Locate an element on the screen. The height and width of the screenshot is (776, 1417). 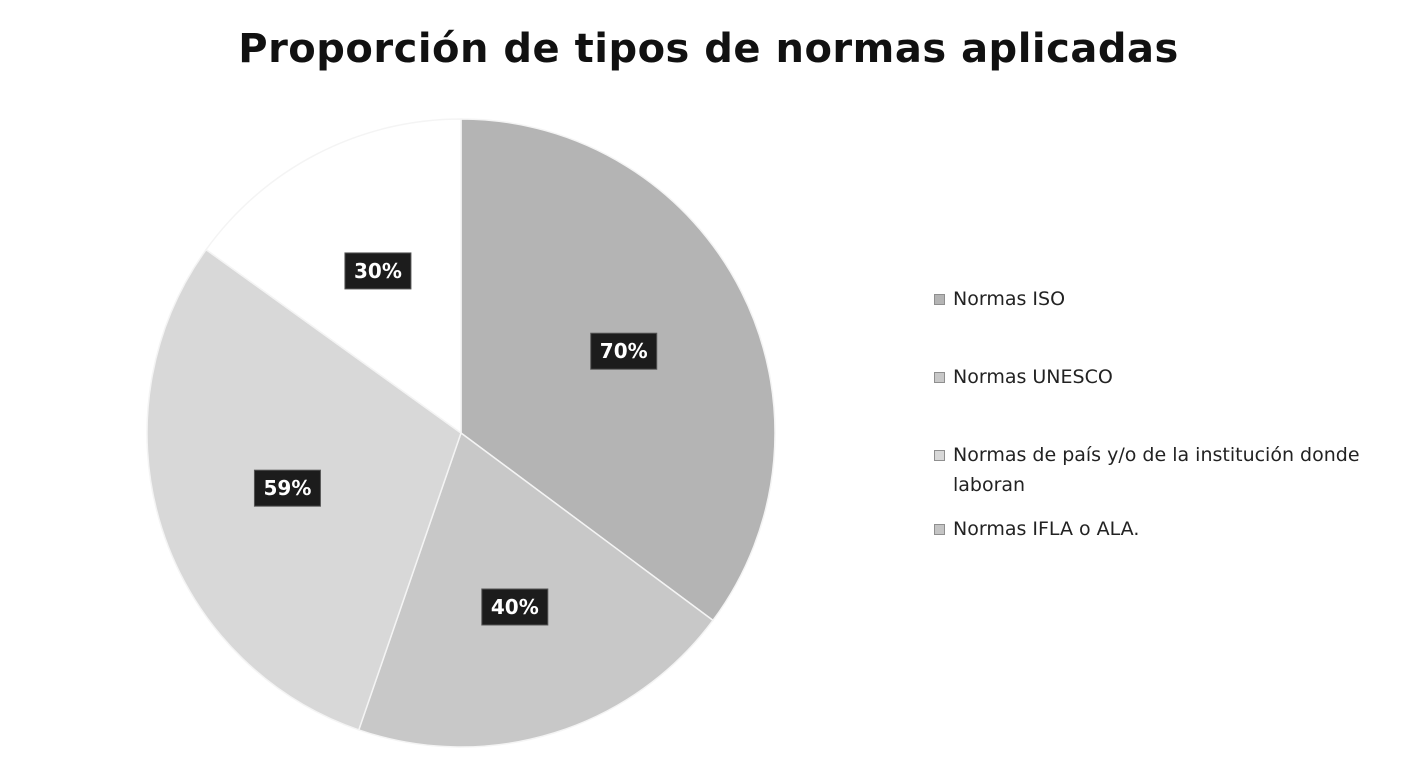
data-label-iso: 70% is located at coordinates (624, 351).